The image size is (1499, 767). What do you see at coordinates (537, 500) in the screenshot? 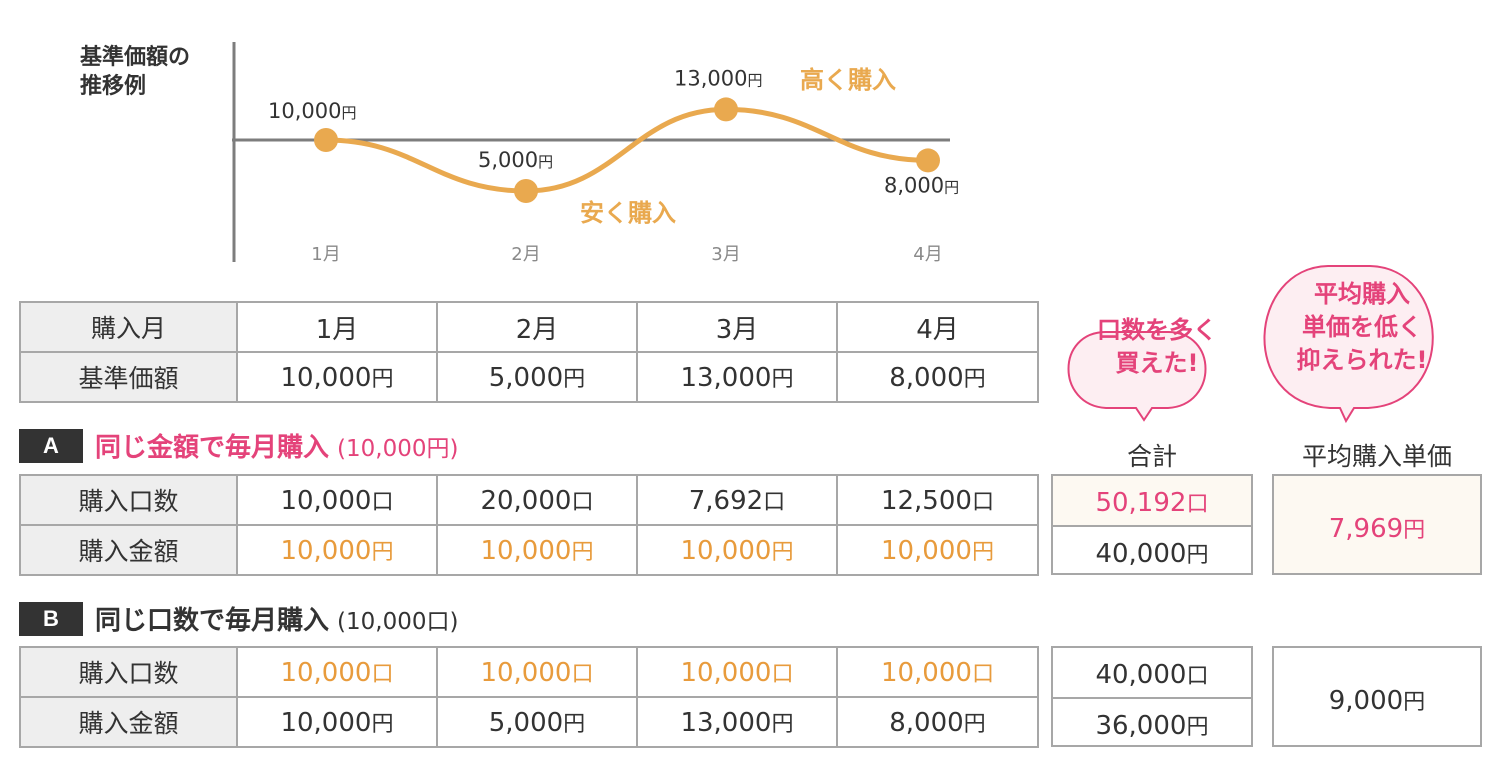
I see `units-cell: 20,000口` at bounding box center [537, 500].